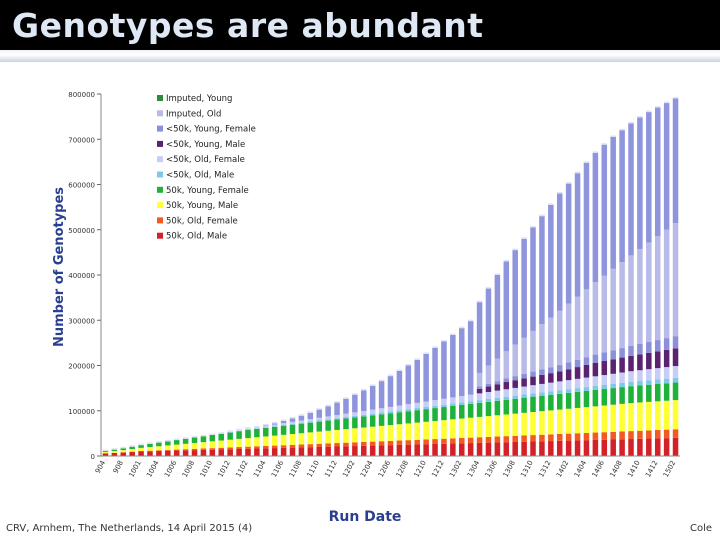  I want to click on x-tick-label: 1001, so click(134, 468).